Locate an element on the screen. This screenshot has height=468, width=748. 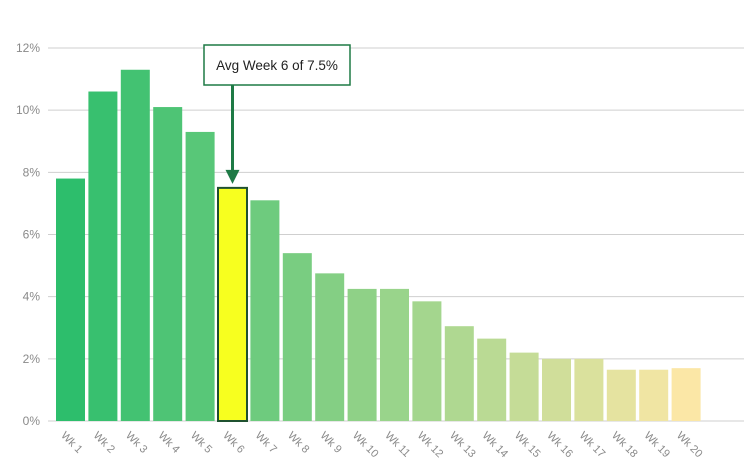
y-tick-label: 8% is located at coordinates (32, 172).